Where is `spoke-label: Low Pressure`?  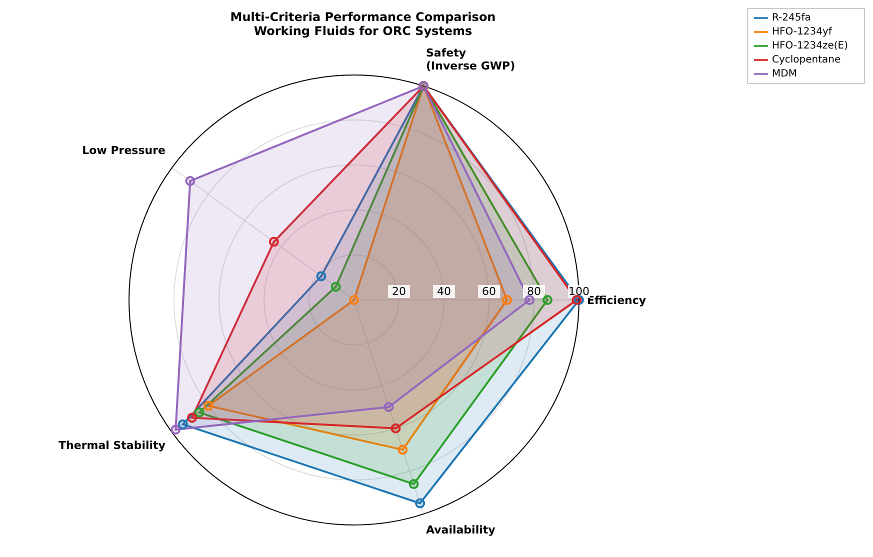
spoke-label: Low Pressure is located at coordinates (124, 151).